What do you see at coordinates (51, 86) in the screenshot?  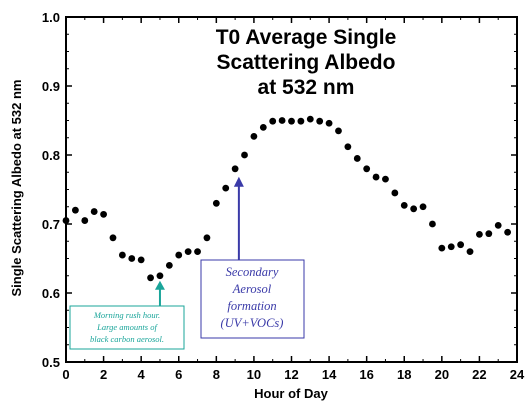 I see `y-tick-label: 0.9` at bounding box center [51, 86].